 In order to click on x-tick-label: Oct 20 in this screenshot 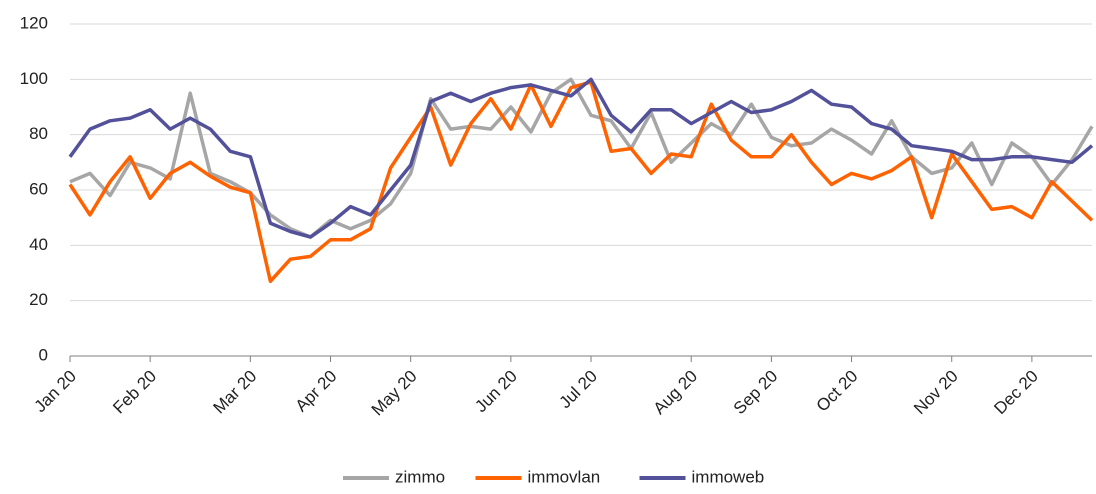, I will do `click(837, 391)`.